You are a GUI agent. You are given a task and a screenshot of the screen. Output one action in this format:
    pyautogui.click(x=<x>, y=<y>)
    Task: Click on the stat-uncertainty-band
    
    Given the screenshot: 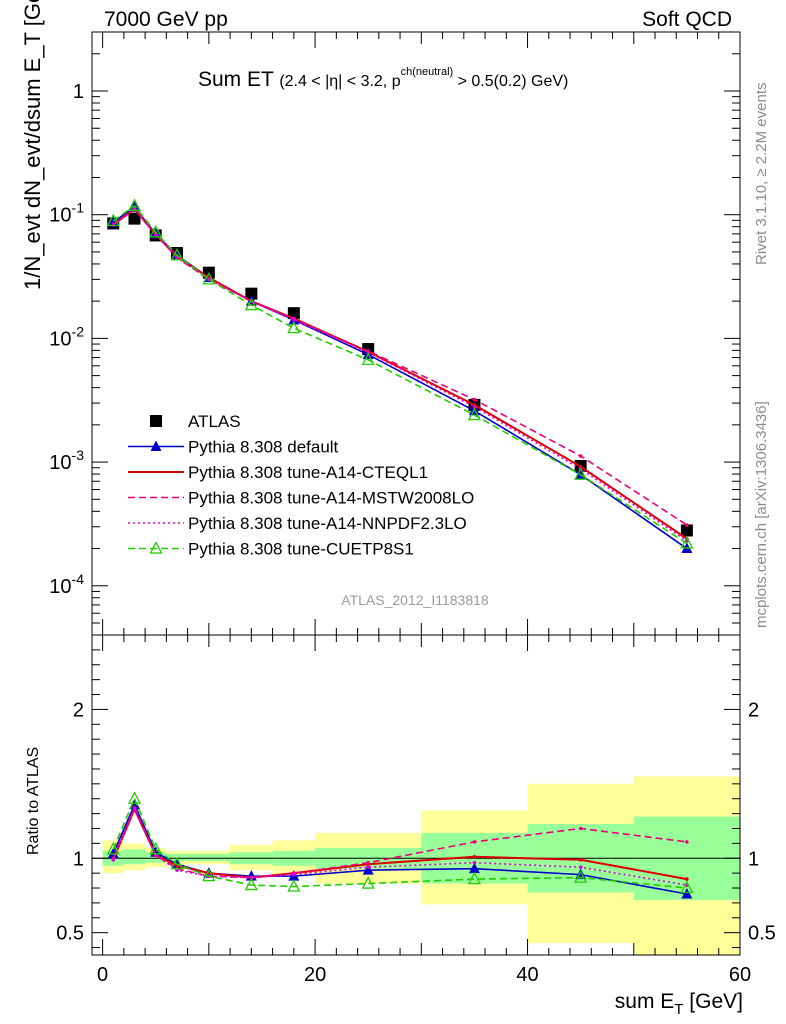 What is the action you would take?
    pyautogui.click(x=156, y=857)
    